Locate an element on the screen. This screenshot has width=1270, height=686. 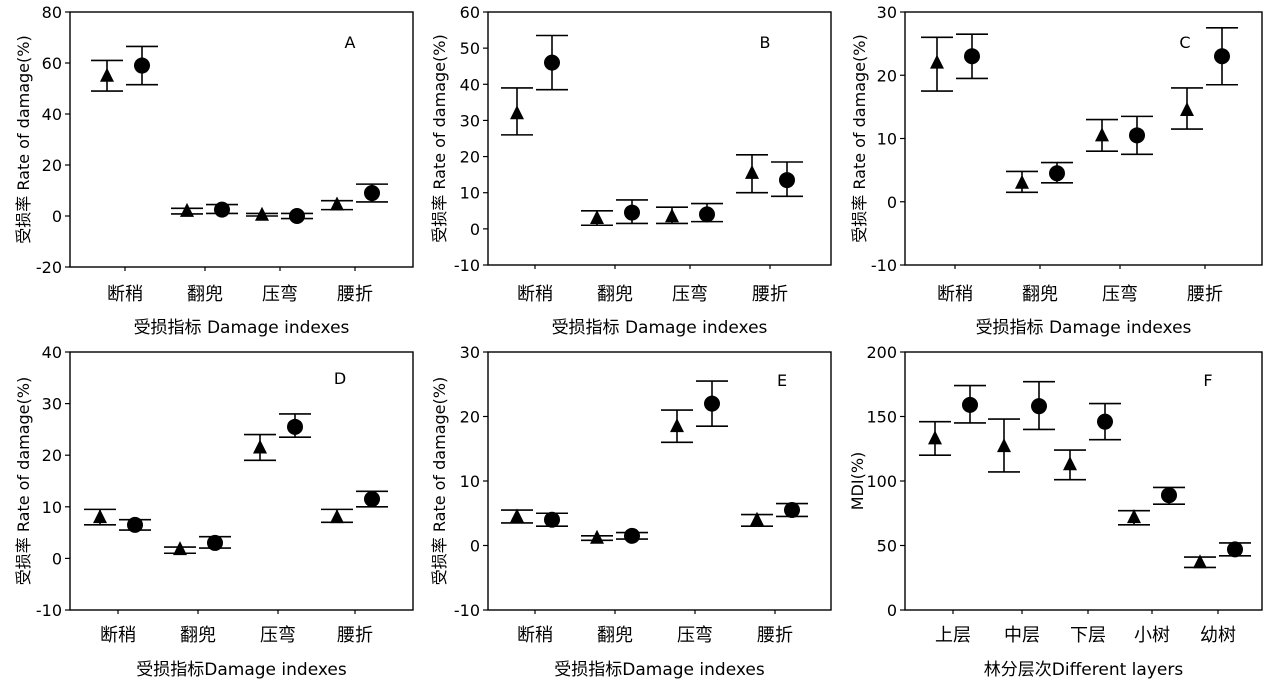
y-axis-label: MDI(%) is located at coordinates (857, 481).